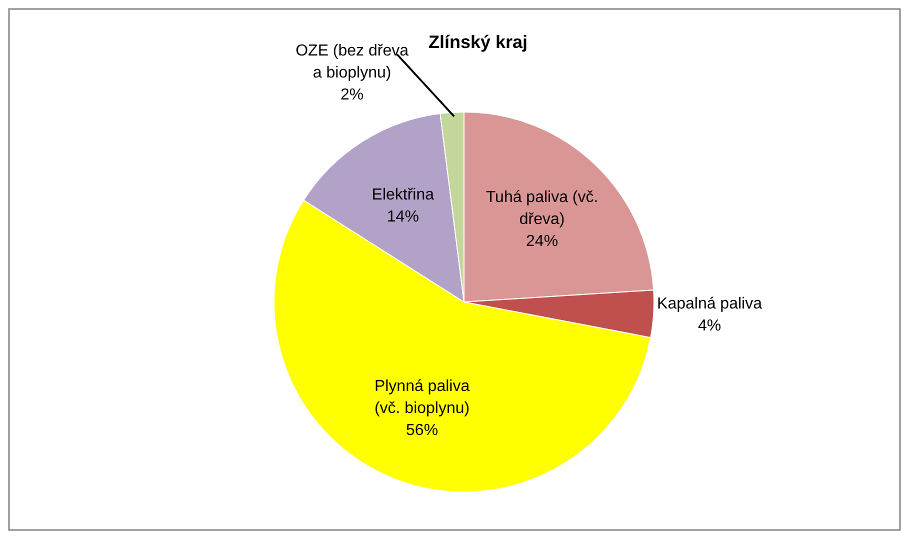  Describe the element at coordinates (542, 241) in the screenshot. I see `data-label: 24%` at that location.